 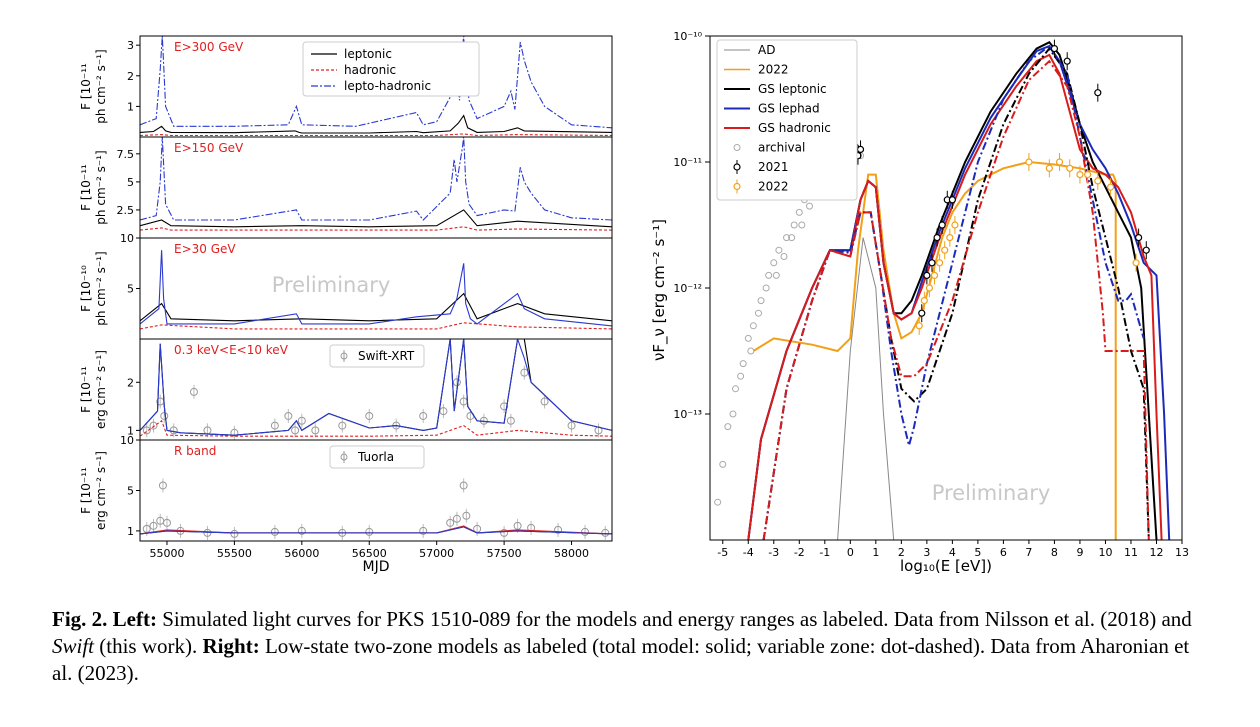 What do you see at coordinates (687, 36) in the screenshot?
I see `sed-ytick-label: 10⁻¹⁰` at bounding box center [687, 36].